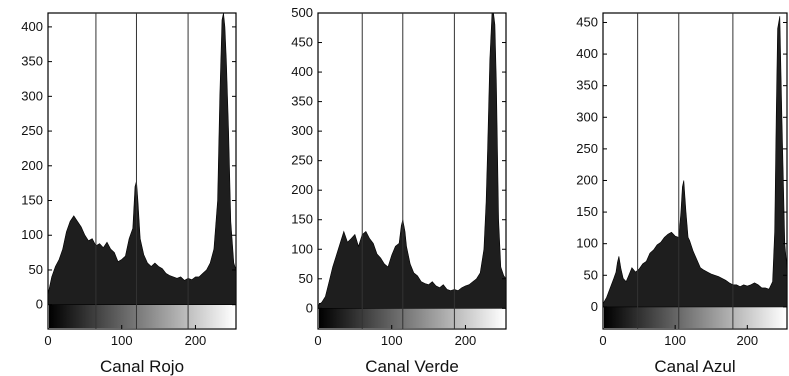 The height and width of the screenshot is (376, 789). I want to click on x-axis-label: Canal Verde, so click(412, 366).